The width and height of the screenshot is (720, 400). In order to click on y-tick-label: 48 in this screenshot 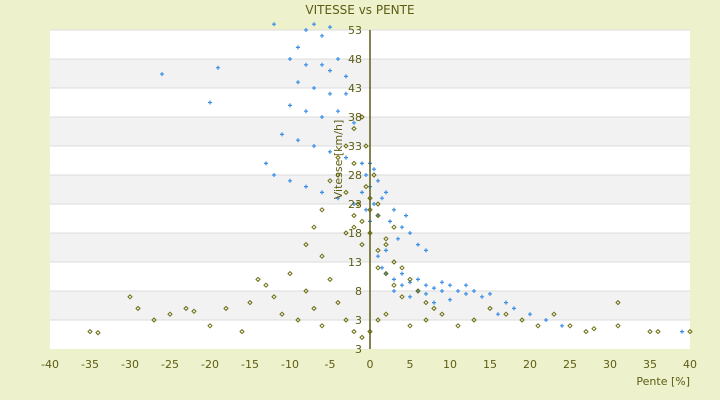, I will do `click(355, 59)`.